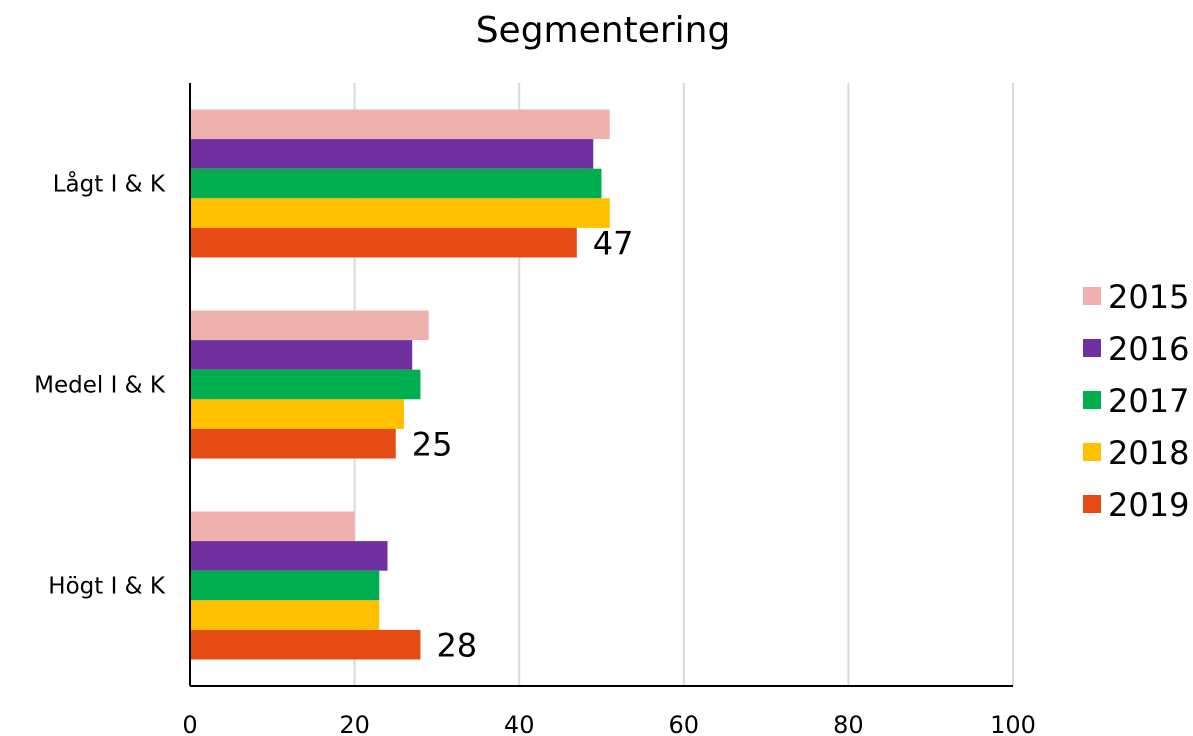 Image resolution: width=1193 pixels, height=736 pixels. Describe the element at coordinates (1092, 452) in the screenshot. I see `legend-swatch-2018` at that location.